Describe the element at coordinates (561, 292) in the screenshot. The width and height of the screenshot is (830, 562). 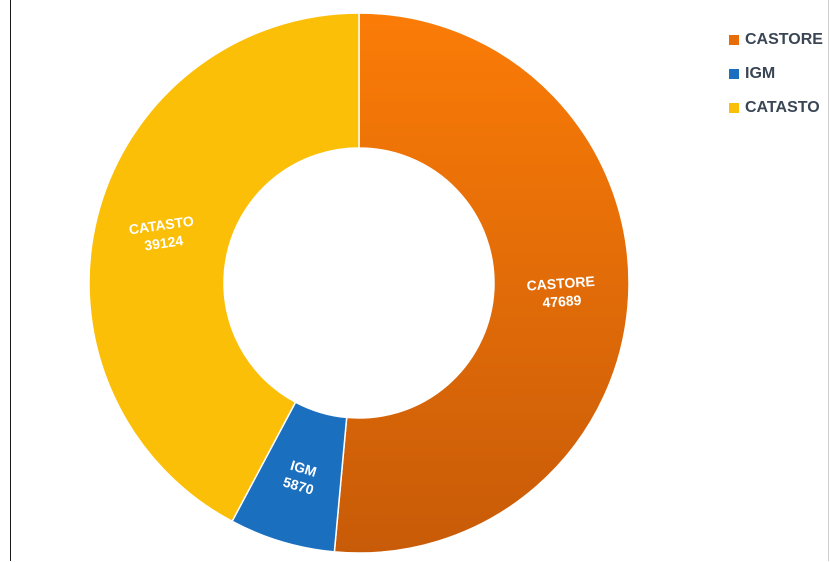
I see `slice-label-castore: CASTORE47689` at that location.